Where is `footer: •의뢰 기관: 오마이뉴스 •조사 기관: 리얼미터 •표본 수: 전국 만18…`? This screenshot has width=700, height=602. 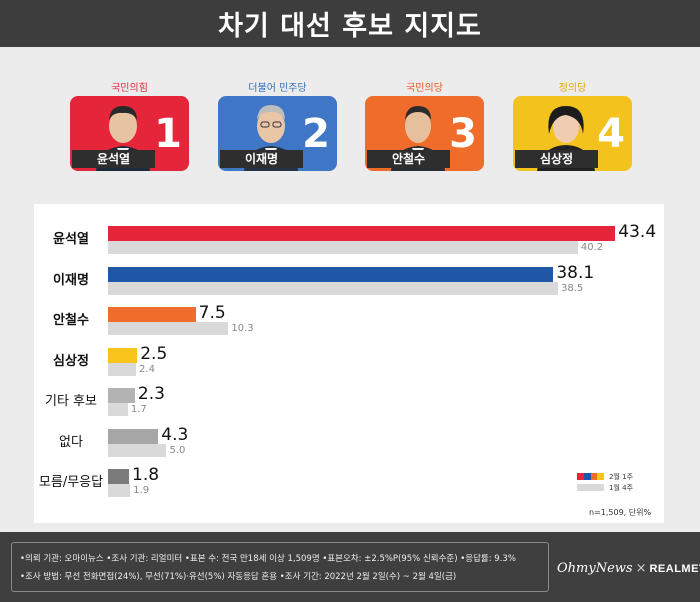 footer: •의뢰 기관: 오마이뉴스 •조사 기관: 리얼미터 •표본 수: 전국 만18… is located at coordinates (350, 567).